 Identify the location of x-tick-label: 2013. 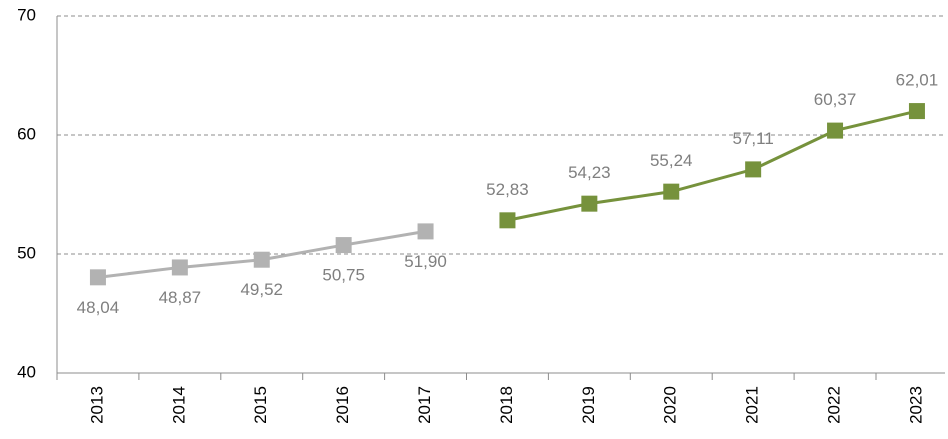
(96, 405).